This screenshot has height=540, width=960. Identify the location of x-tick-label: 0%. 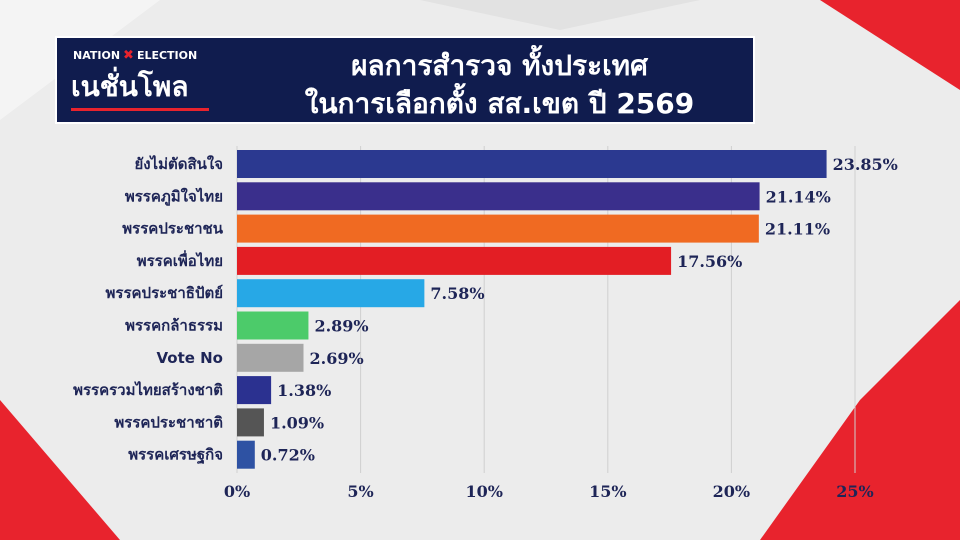
(237, 491).